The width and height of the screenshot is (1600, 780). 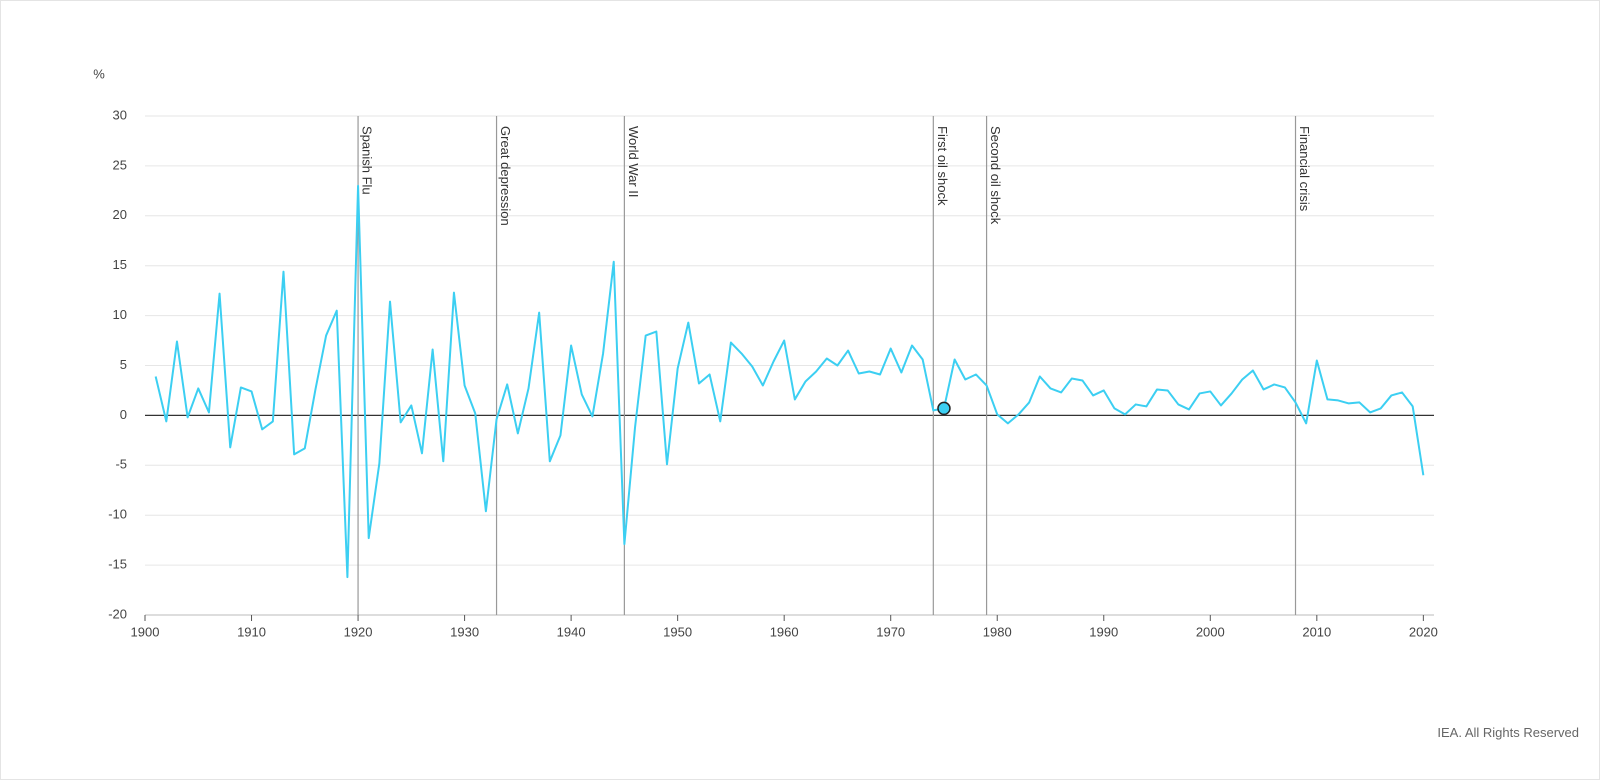 What do you see at coordinates (944, 408) in the screenshot?
I see `highlight-point` at bounding box center [944, 408].